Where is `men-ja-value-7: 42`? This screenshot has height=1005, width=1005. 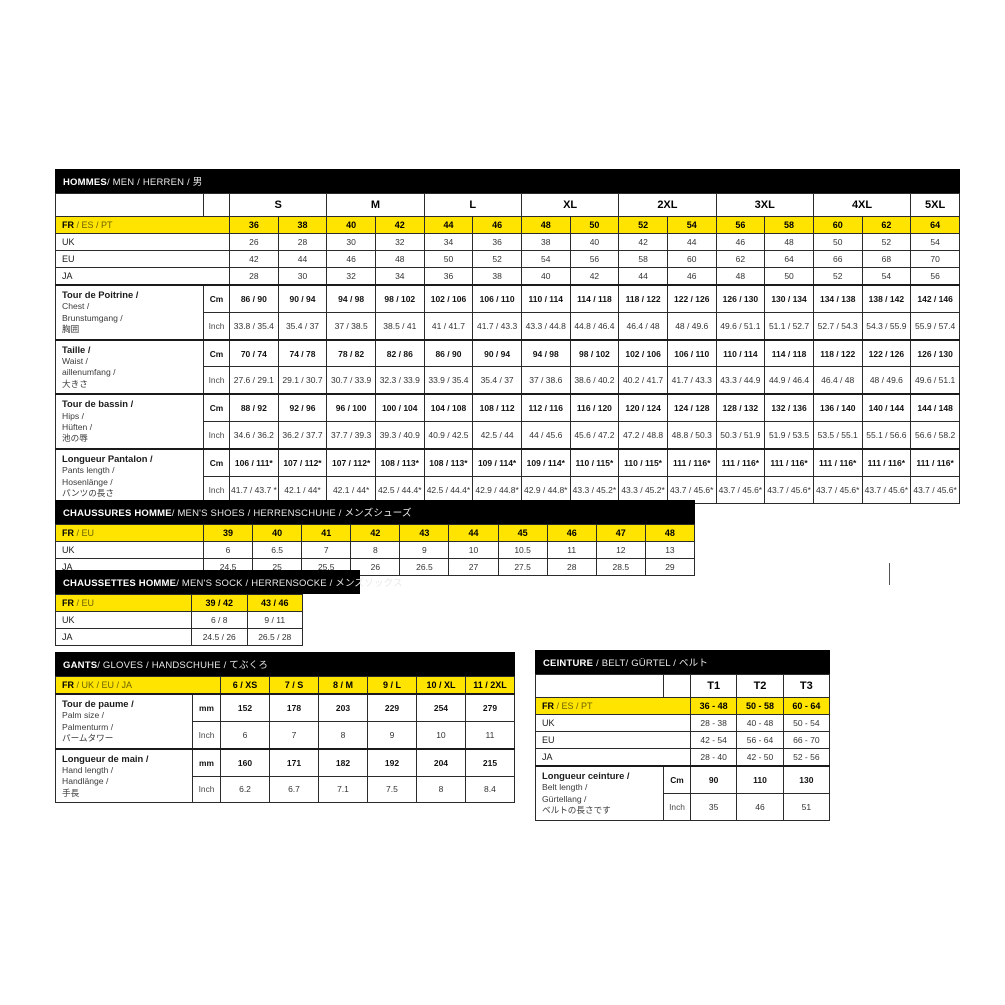 men-ja-value-7: 42 is located at coordinates (594, 276).